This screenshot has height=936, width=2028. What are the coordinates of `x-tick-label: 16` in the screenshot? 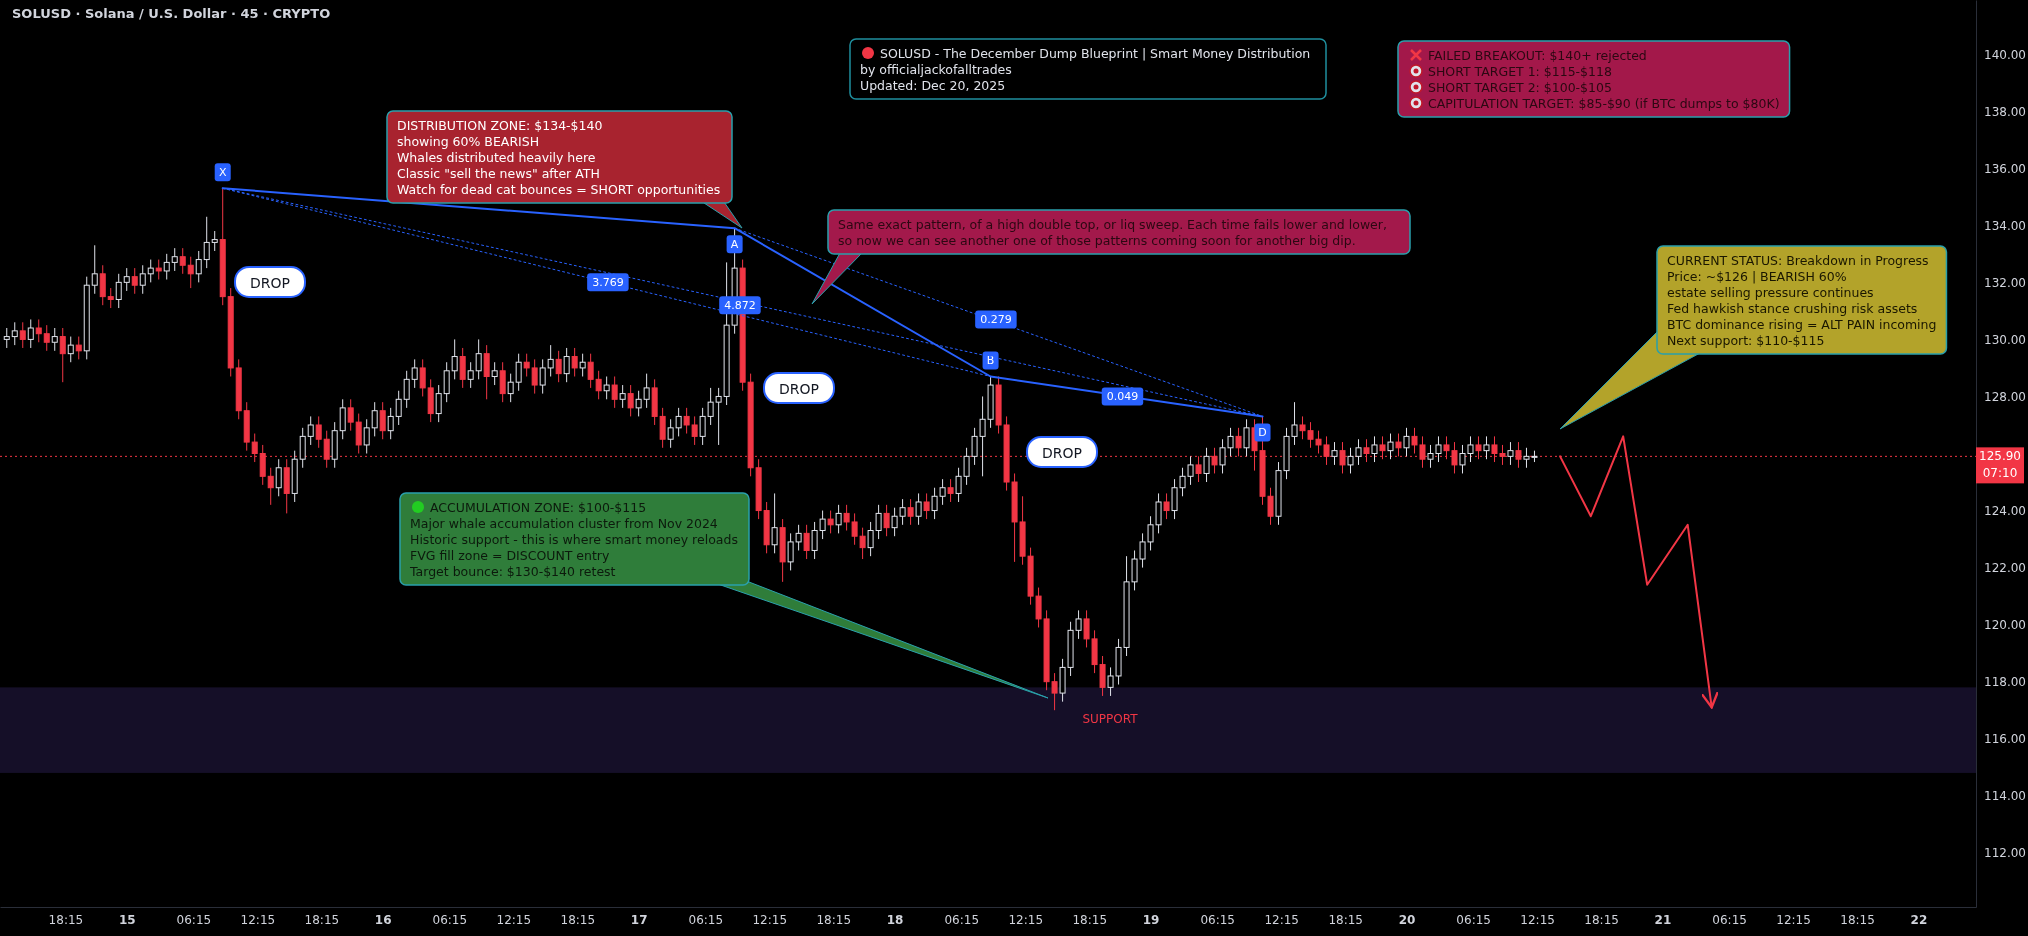 It's located at (383, 919).